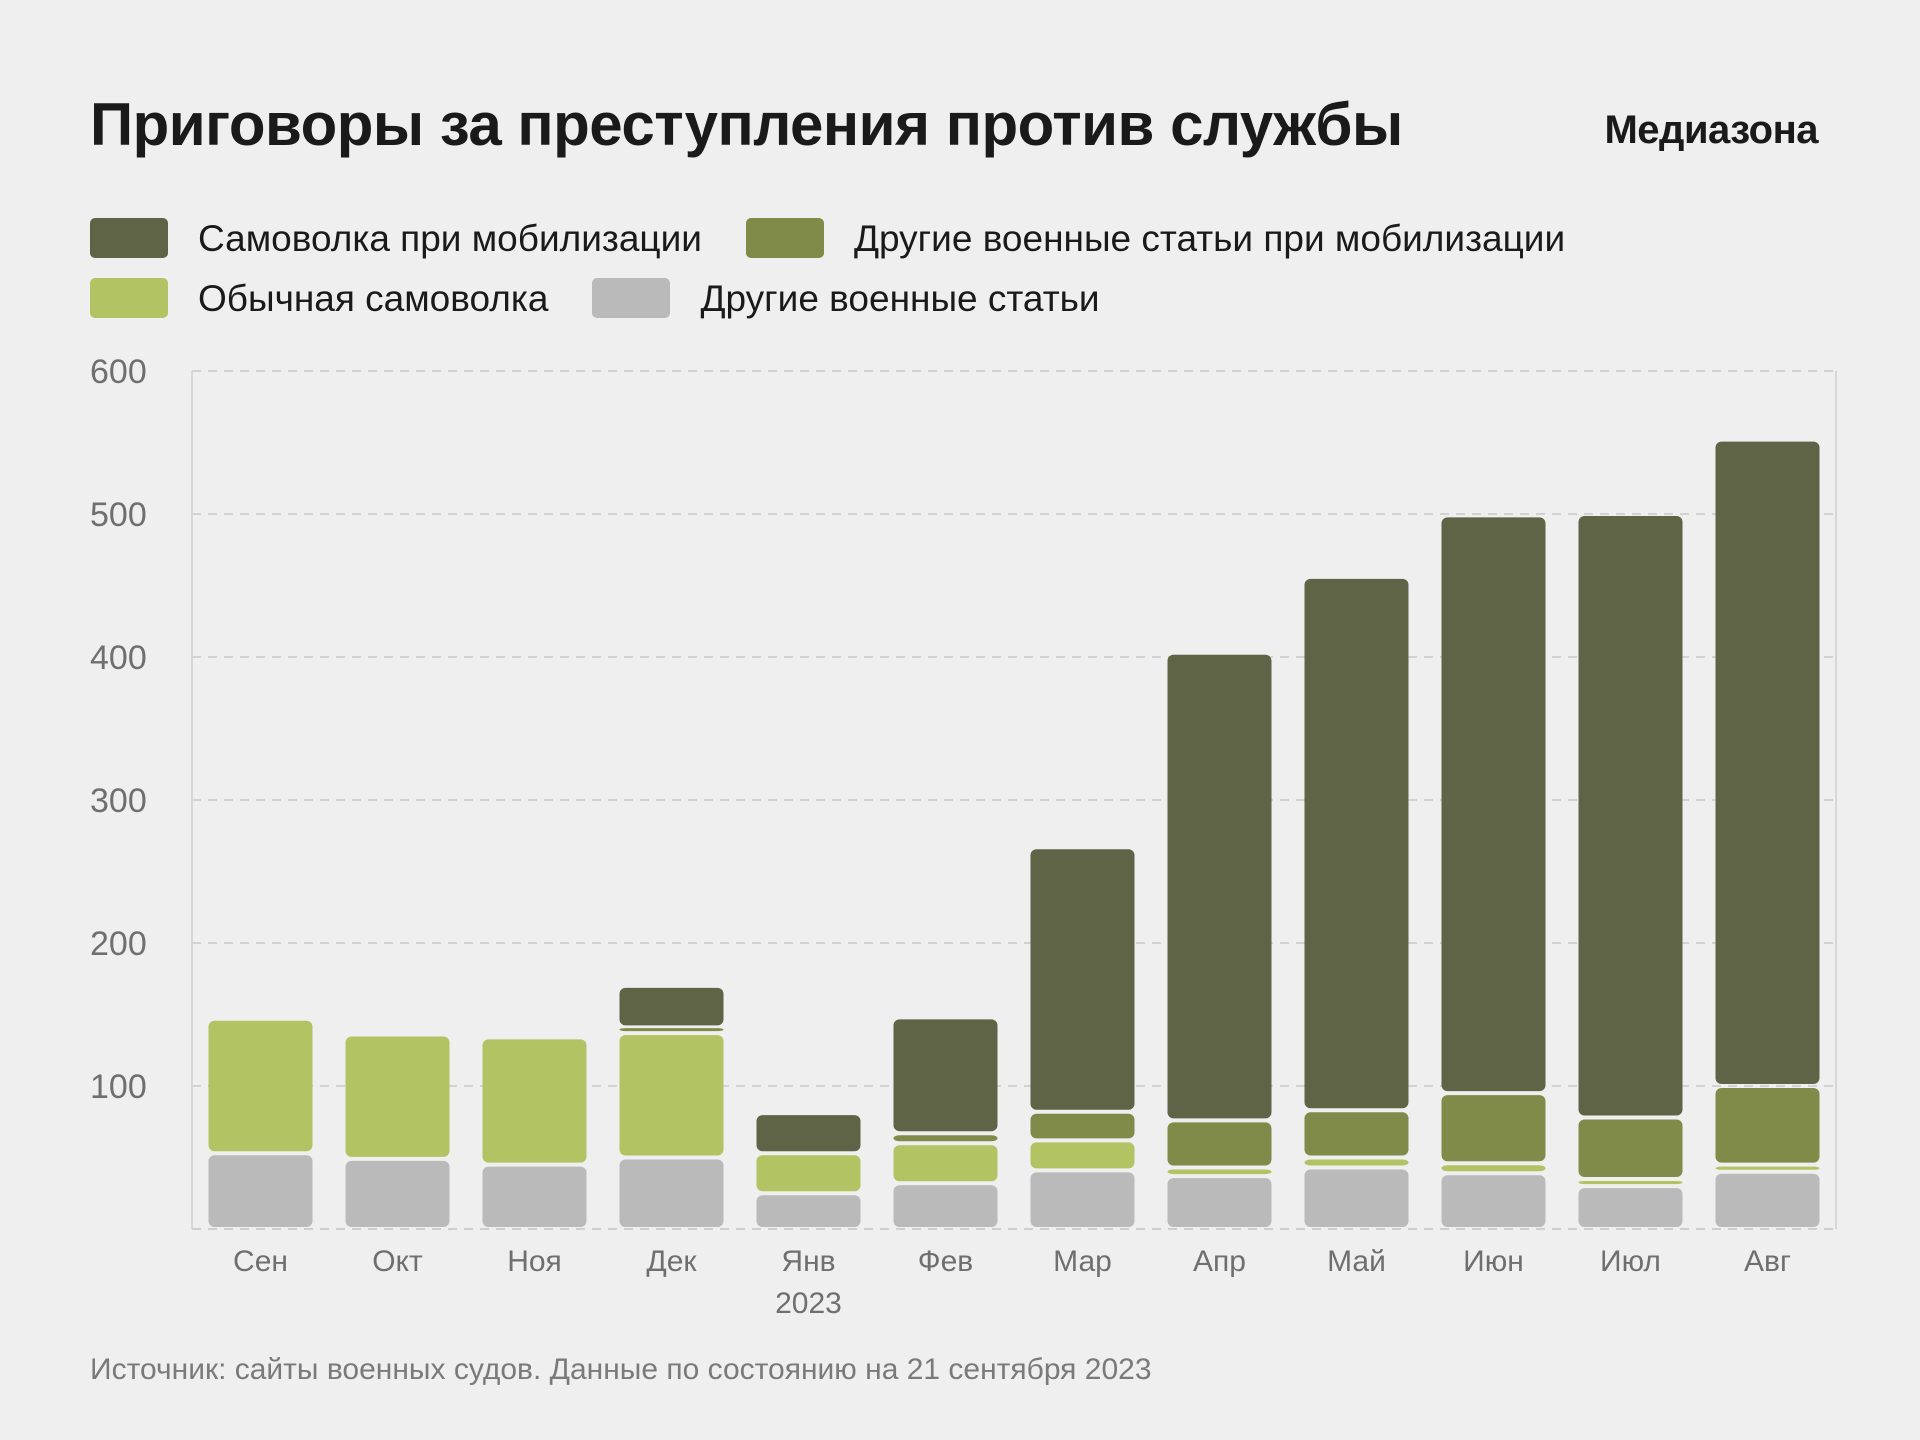 The width and height of the screenshot is (1920, 1440). I want to click on x-tick-label: Авг, so click(1767, 1261).